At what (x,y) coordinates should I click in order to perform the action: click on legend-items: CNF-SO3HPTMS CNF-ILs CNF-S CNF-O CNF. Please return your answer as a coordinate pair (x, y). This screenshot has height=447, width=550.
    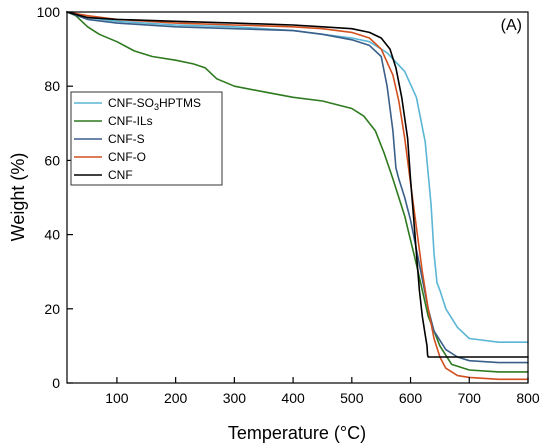
    Looking at the image, I should click on (137, 139).